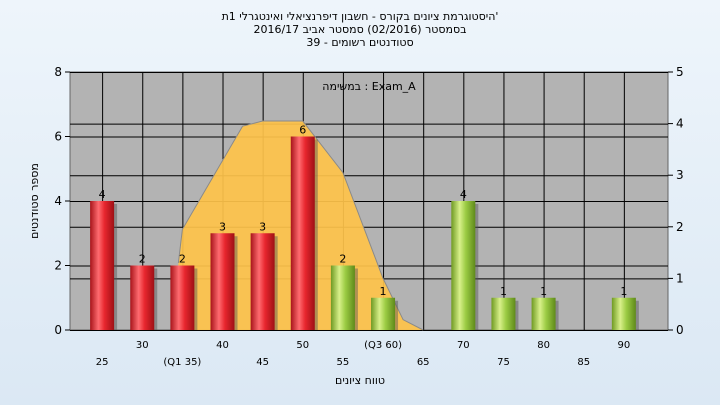  Describe the element at coordinates (623, 345) in the screenshot. I see `x-tick-label: 90` at that location.